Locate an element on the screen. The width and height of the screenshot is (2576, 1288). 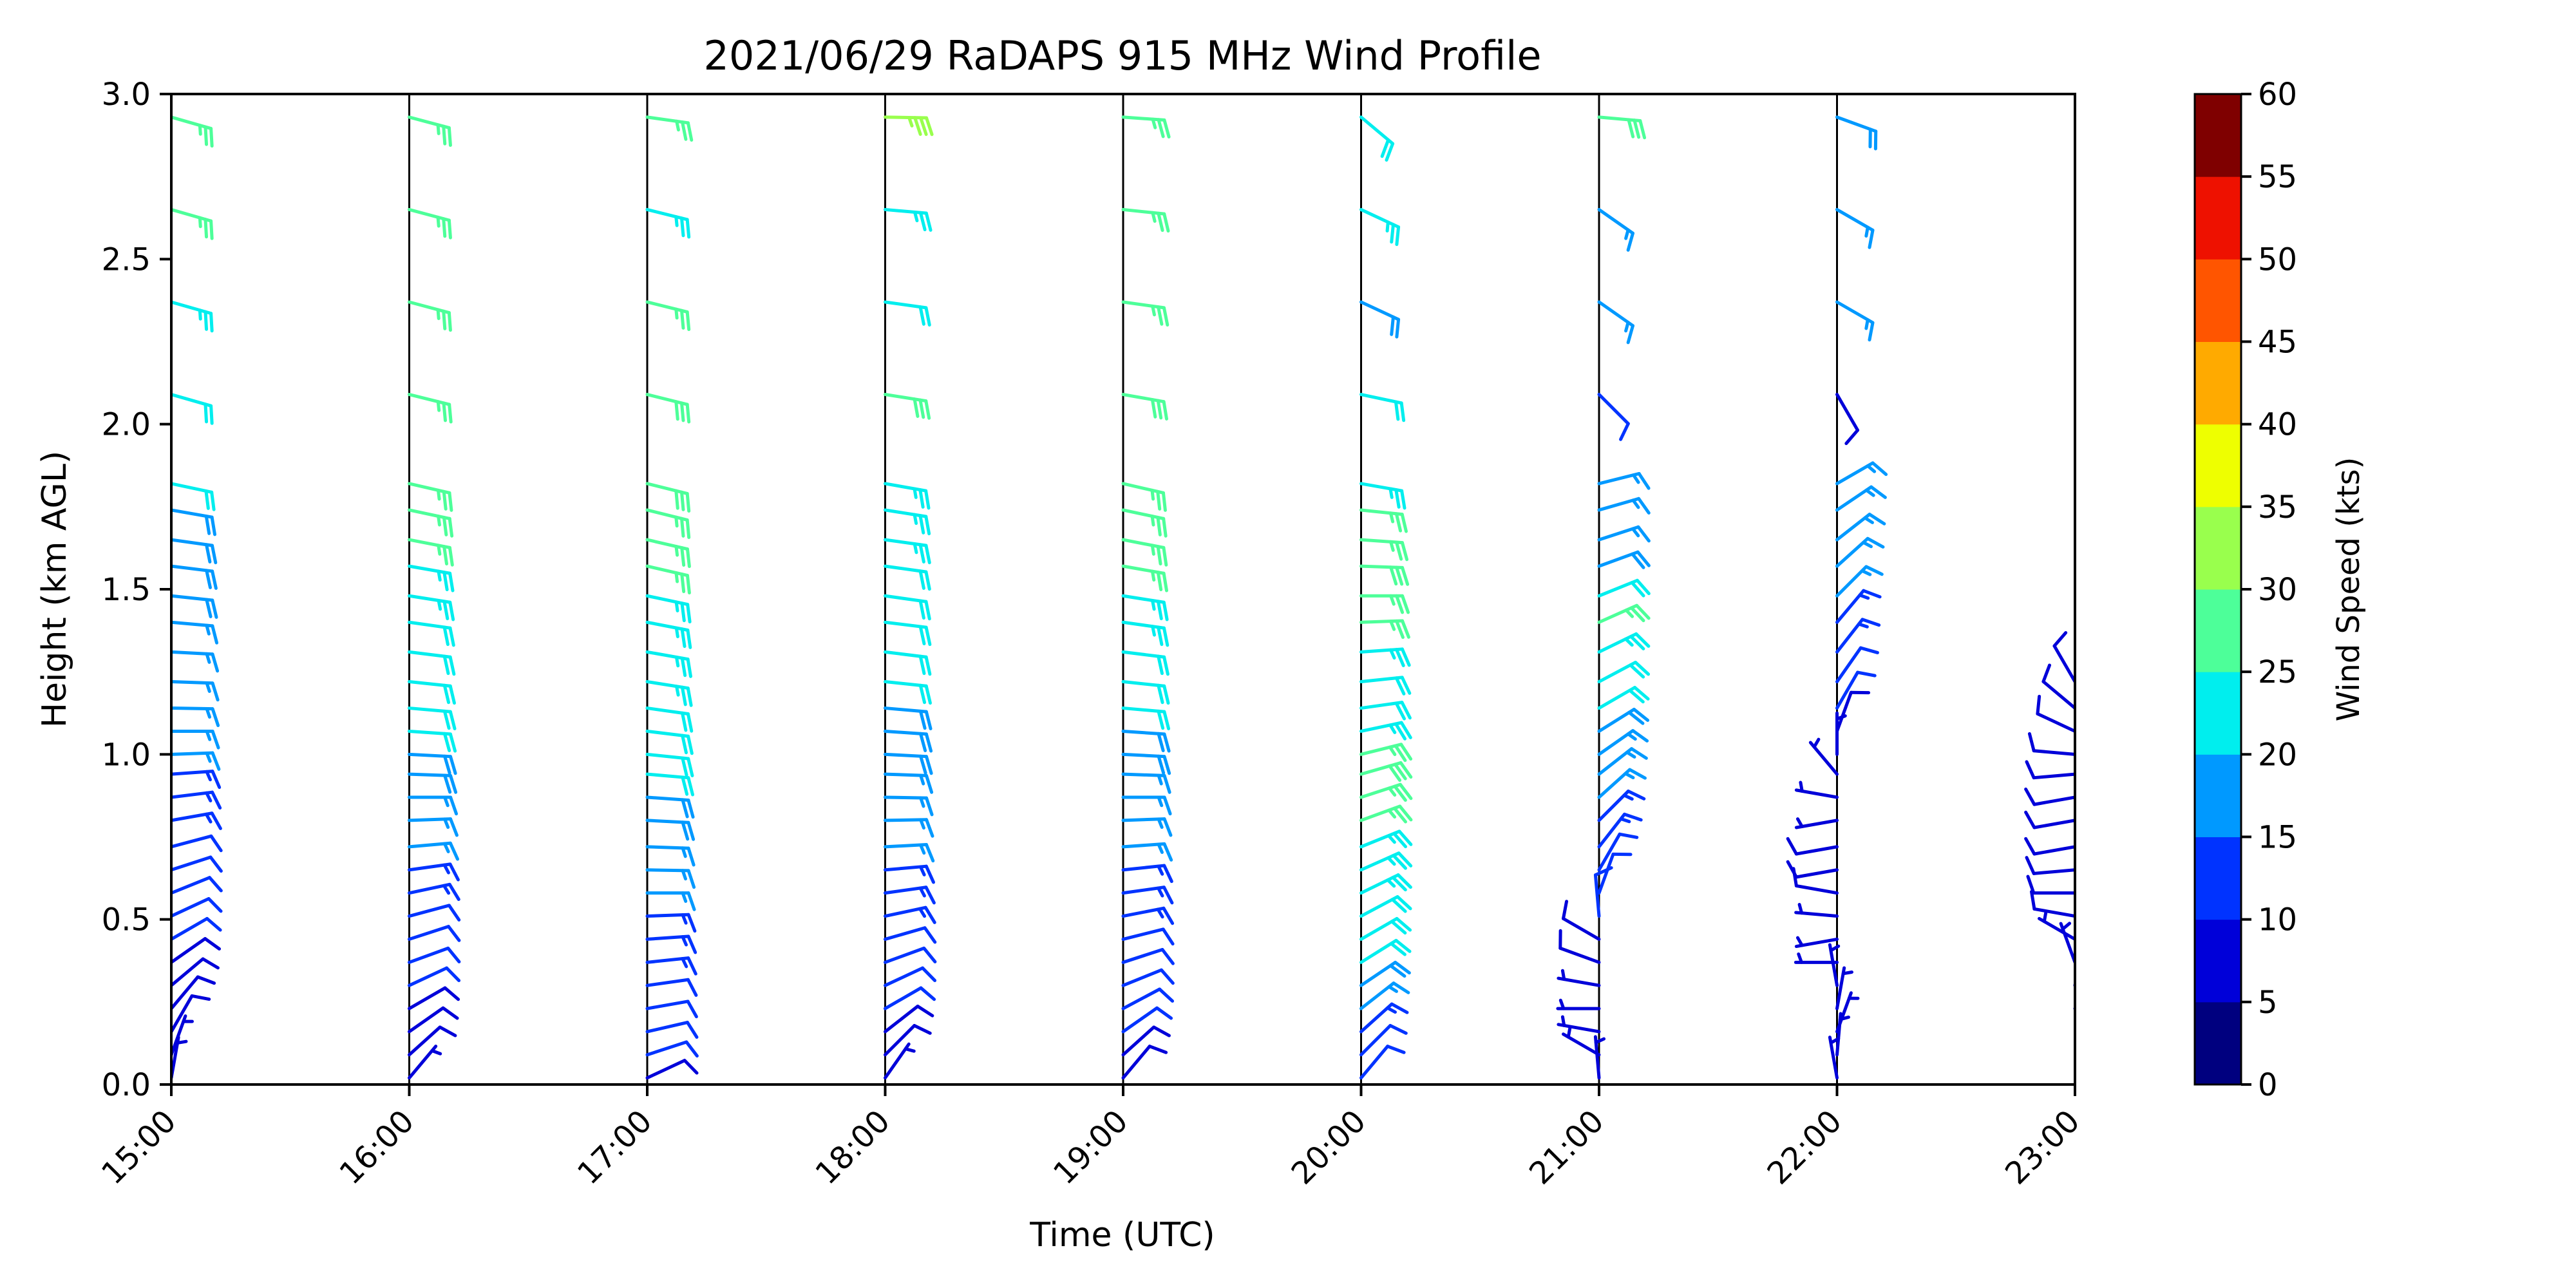
y-tick-label: 1.0 is located at coordinates (127, 755).